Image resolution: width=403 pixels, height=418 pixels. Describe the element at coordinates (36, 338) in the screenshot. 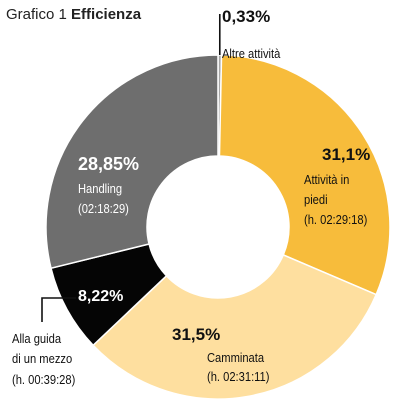

I see `slice-label-3-line-0: Alla guida` at that location.